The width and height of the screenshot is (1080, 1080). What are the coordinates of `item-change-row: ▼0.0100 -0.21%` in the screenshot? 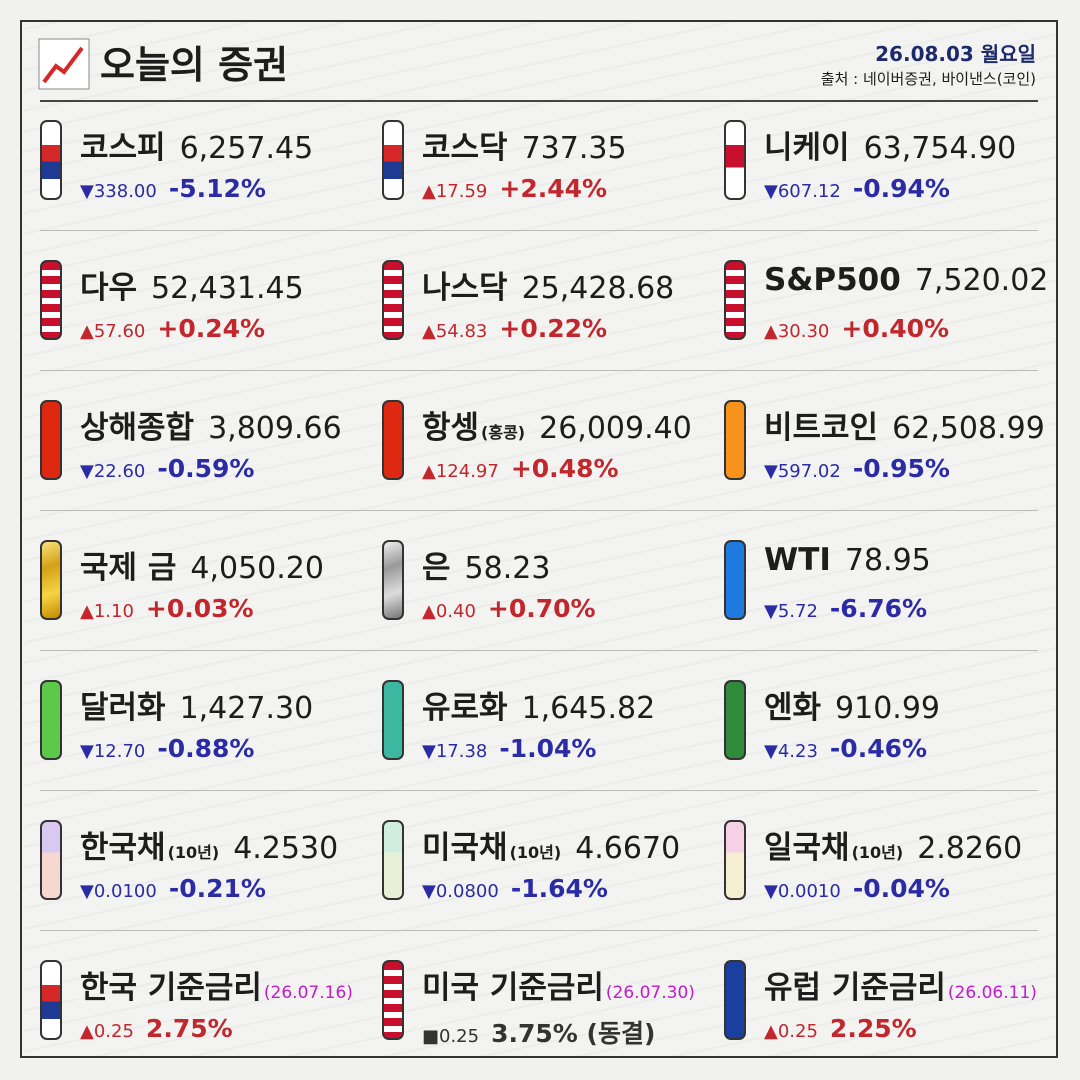 It's located at (173, 888).